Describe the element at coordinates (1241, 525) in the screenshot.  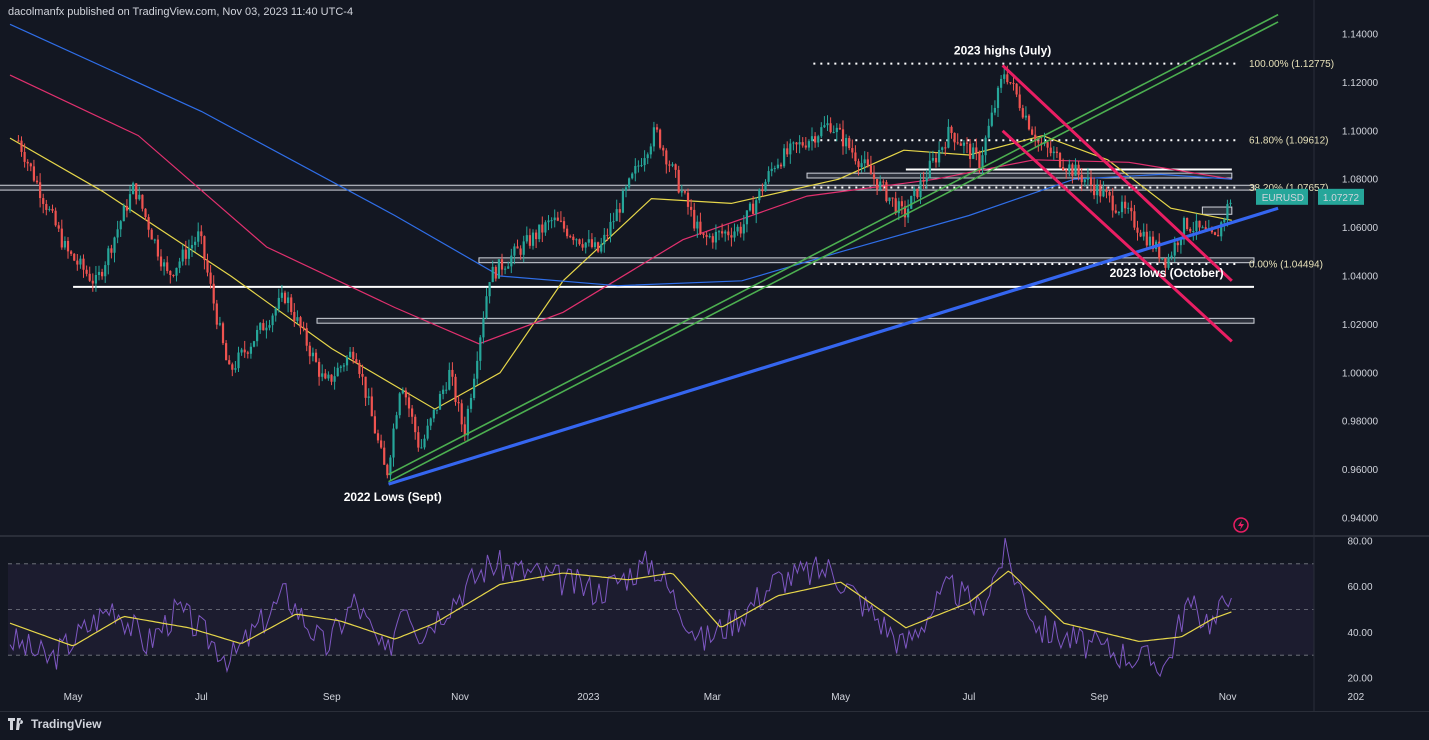
I see `alert-lightning-icon` at that location.